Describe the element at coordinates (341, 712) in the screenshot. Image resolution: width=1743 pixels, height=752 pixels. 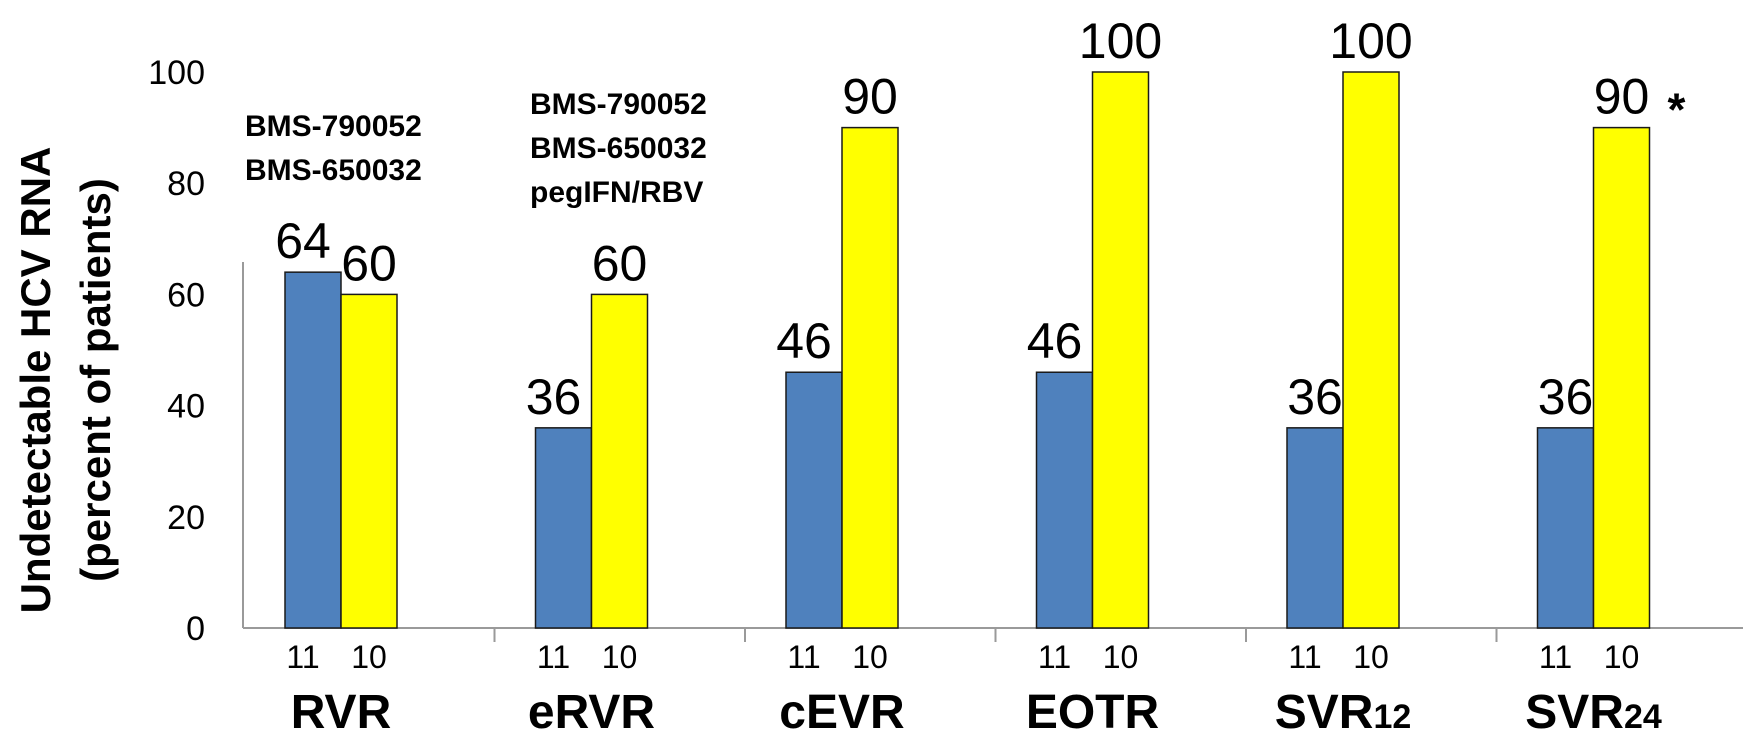
I see `category-label: RVR` at that location.